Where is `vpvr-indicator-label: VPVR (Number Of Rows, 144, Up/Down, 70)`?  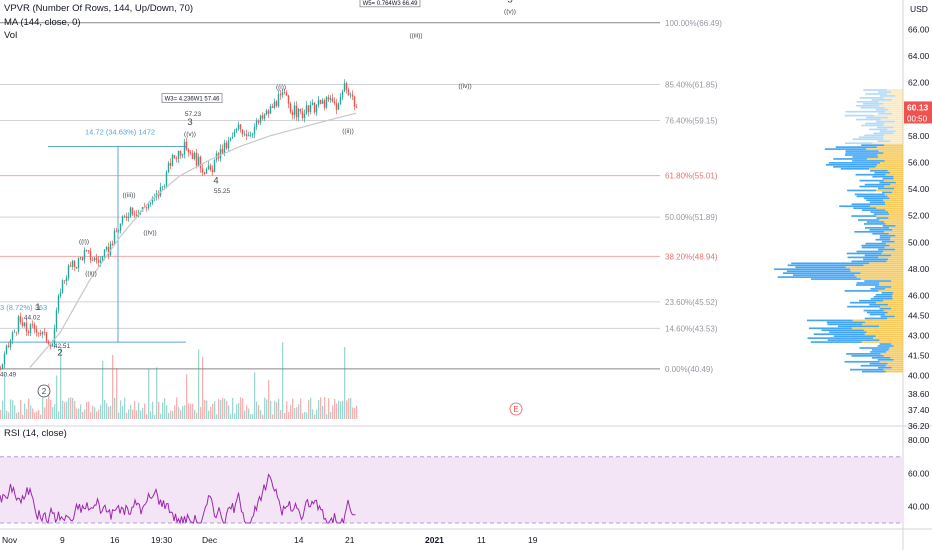
vpvr-indicator-label: VPVR (Number Of Rows, 144, Up/Down, 70) is located at coordinates (99, 8).